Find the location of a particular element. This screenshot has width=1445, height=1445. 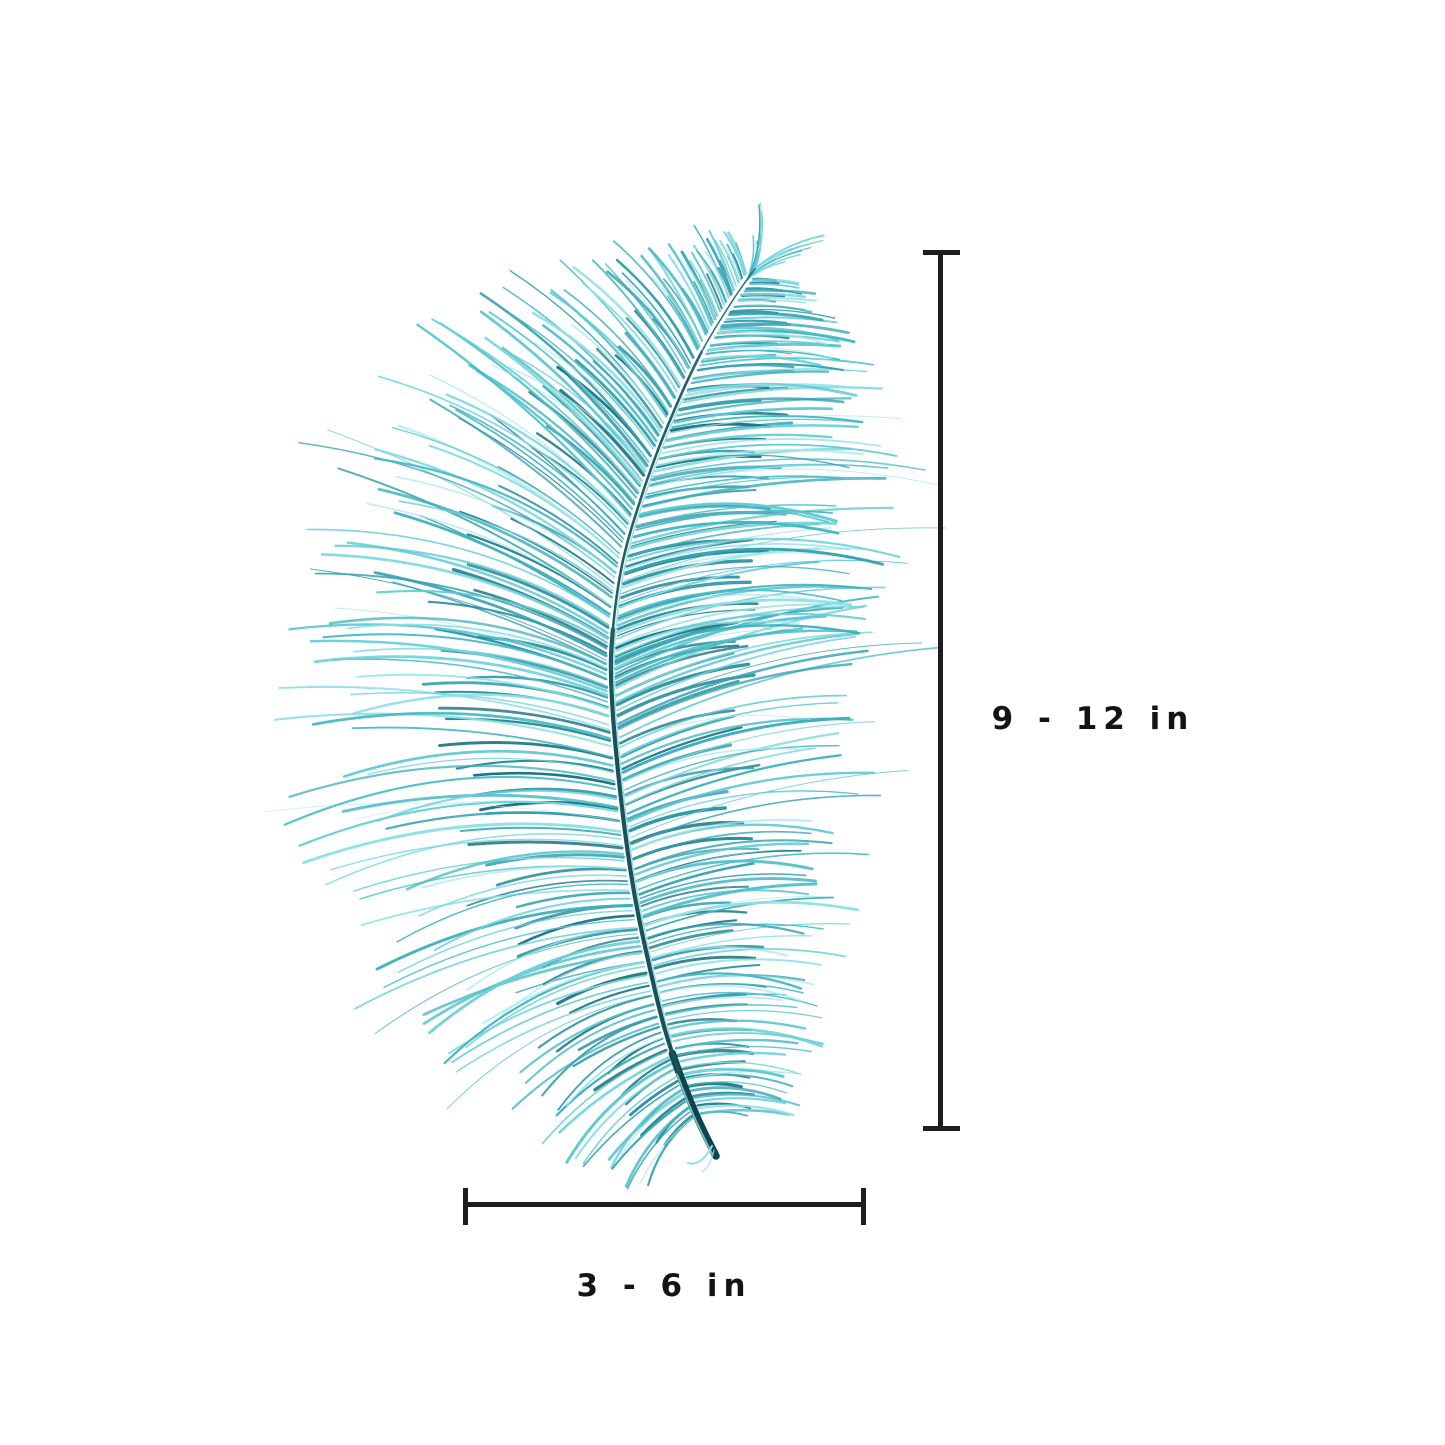

width-measure-cap-left is located at coordinates (465, 1206).